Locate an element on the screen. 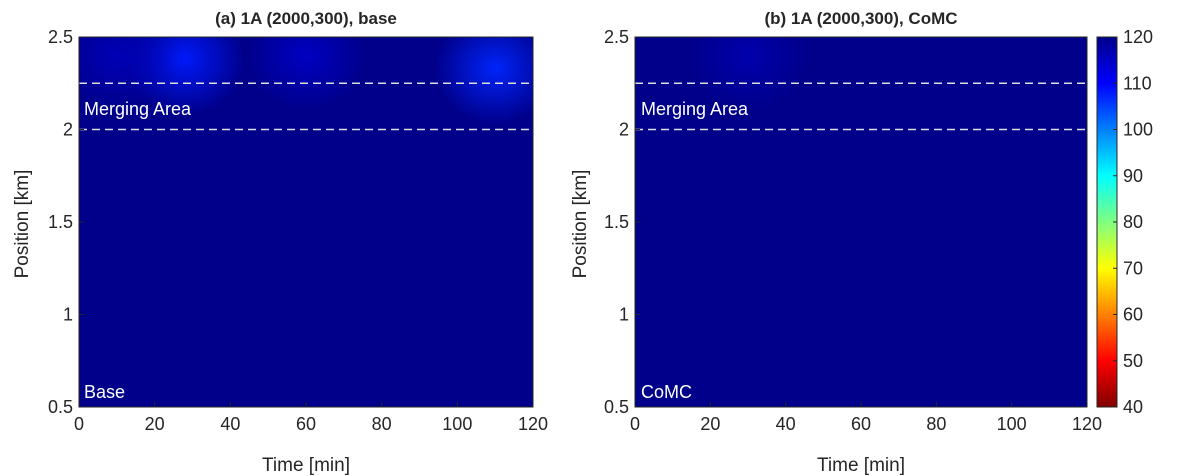 The width and height of the screenshot is (1202, 476). colorbar-tick-label: 60 is located at coordinates (1133, 315).